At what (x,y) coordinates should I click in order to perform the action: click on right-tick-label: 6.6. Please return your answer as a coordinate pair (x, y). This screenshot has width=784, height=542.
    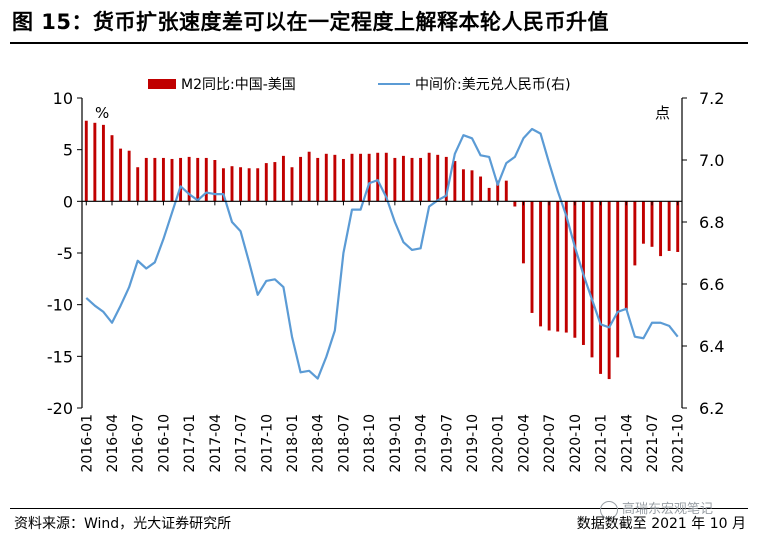
    Looking at the image, I should click on (711, 284).